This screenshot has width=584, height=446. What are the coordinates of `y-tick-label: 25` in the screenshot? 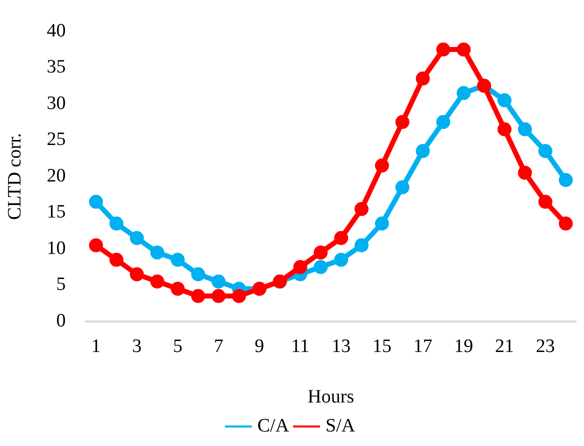 It's located at (56, 139).